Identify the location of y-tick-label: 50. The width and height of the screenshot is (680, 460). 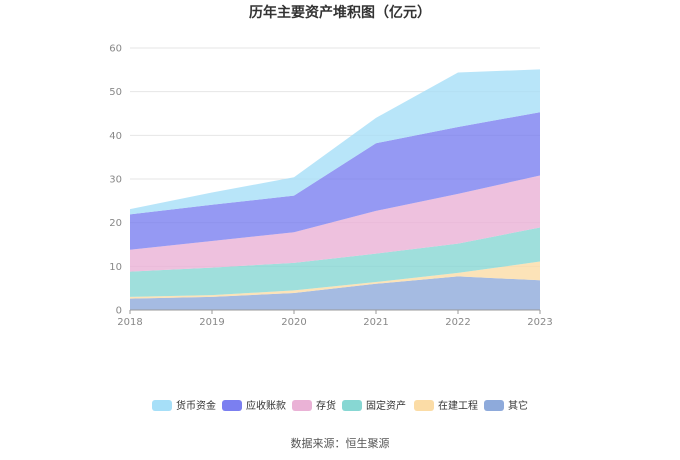
(115, 92).